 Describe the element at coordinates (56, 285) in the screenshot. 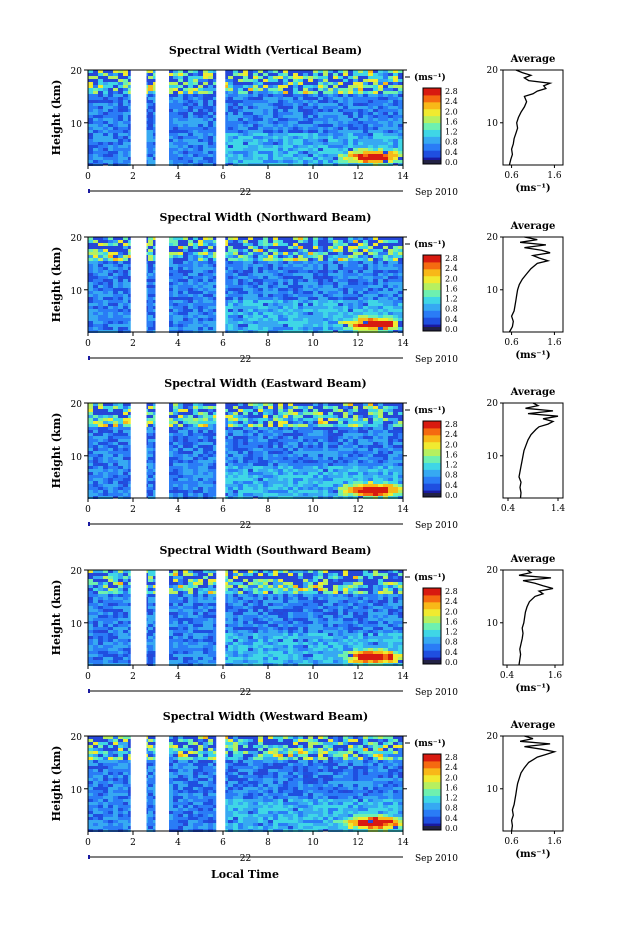

I see `y-axis-label: Height (km)` at that location.